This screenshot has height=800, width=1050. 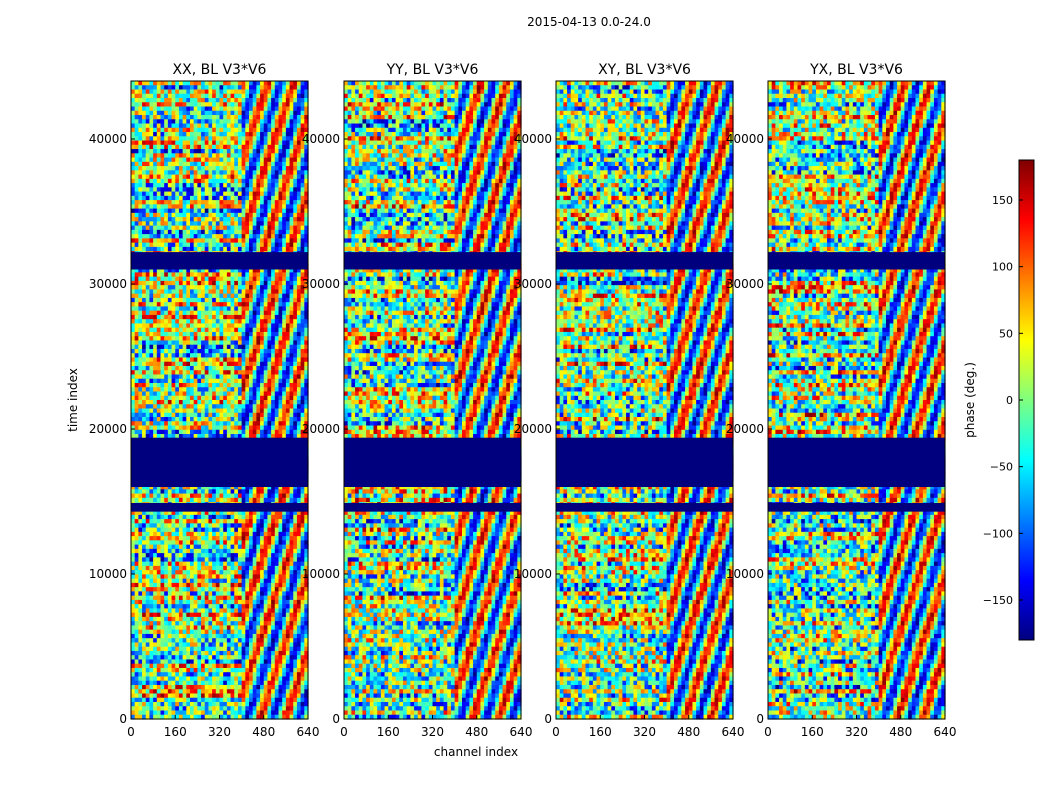 I want to click on colorbar-tick-label: −150, so click(x=998, y=600).